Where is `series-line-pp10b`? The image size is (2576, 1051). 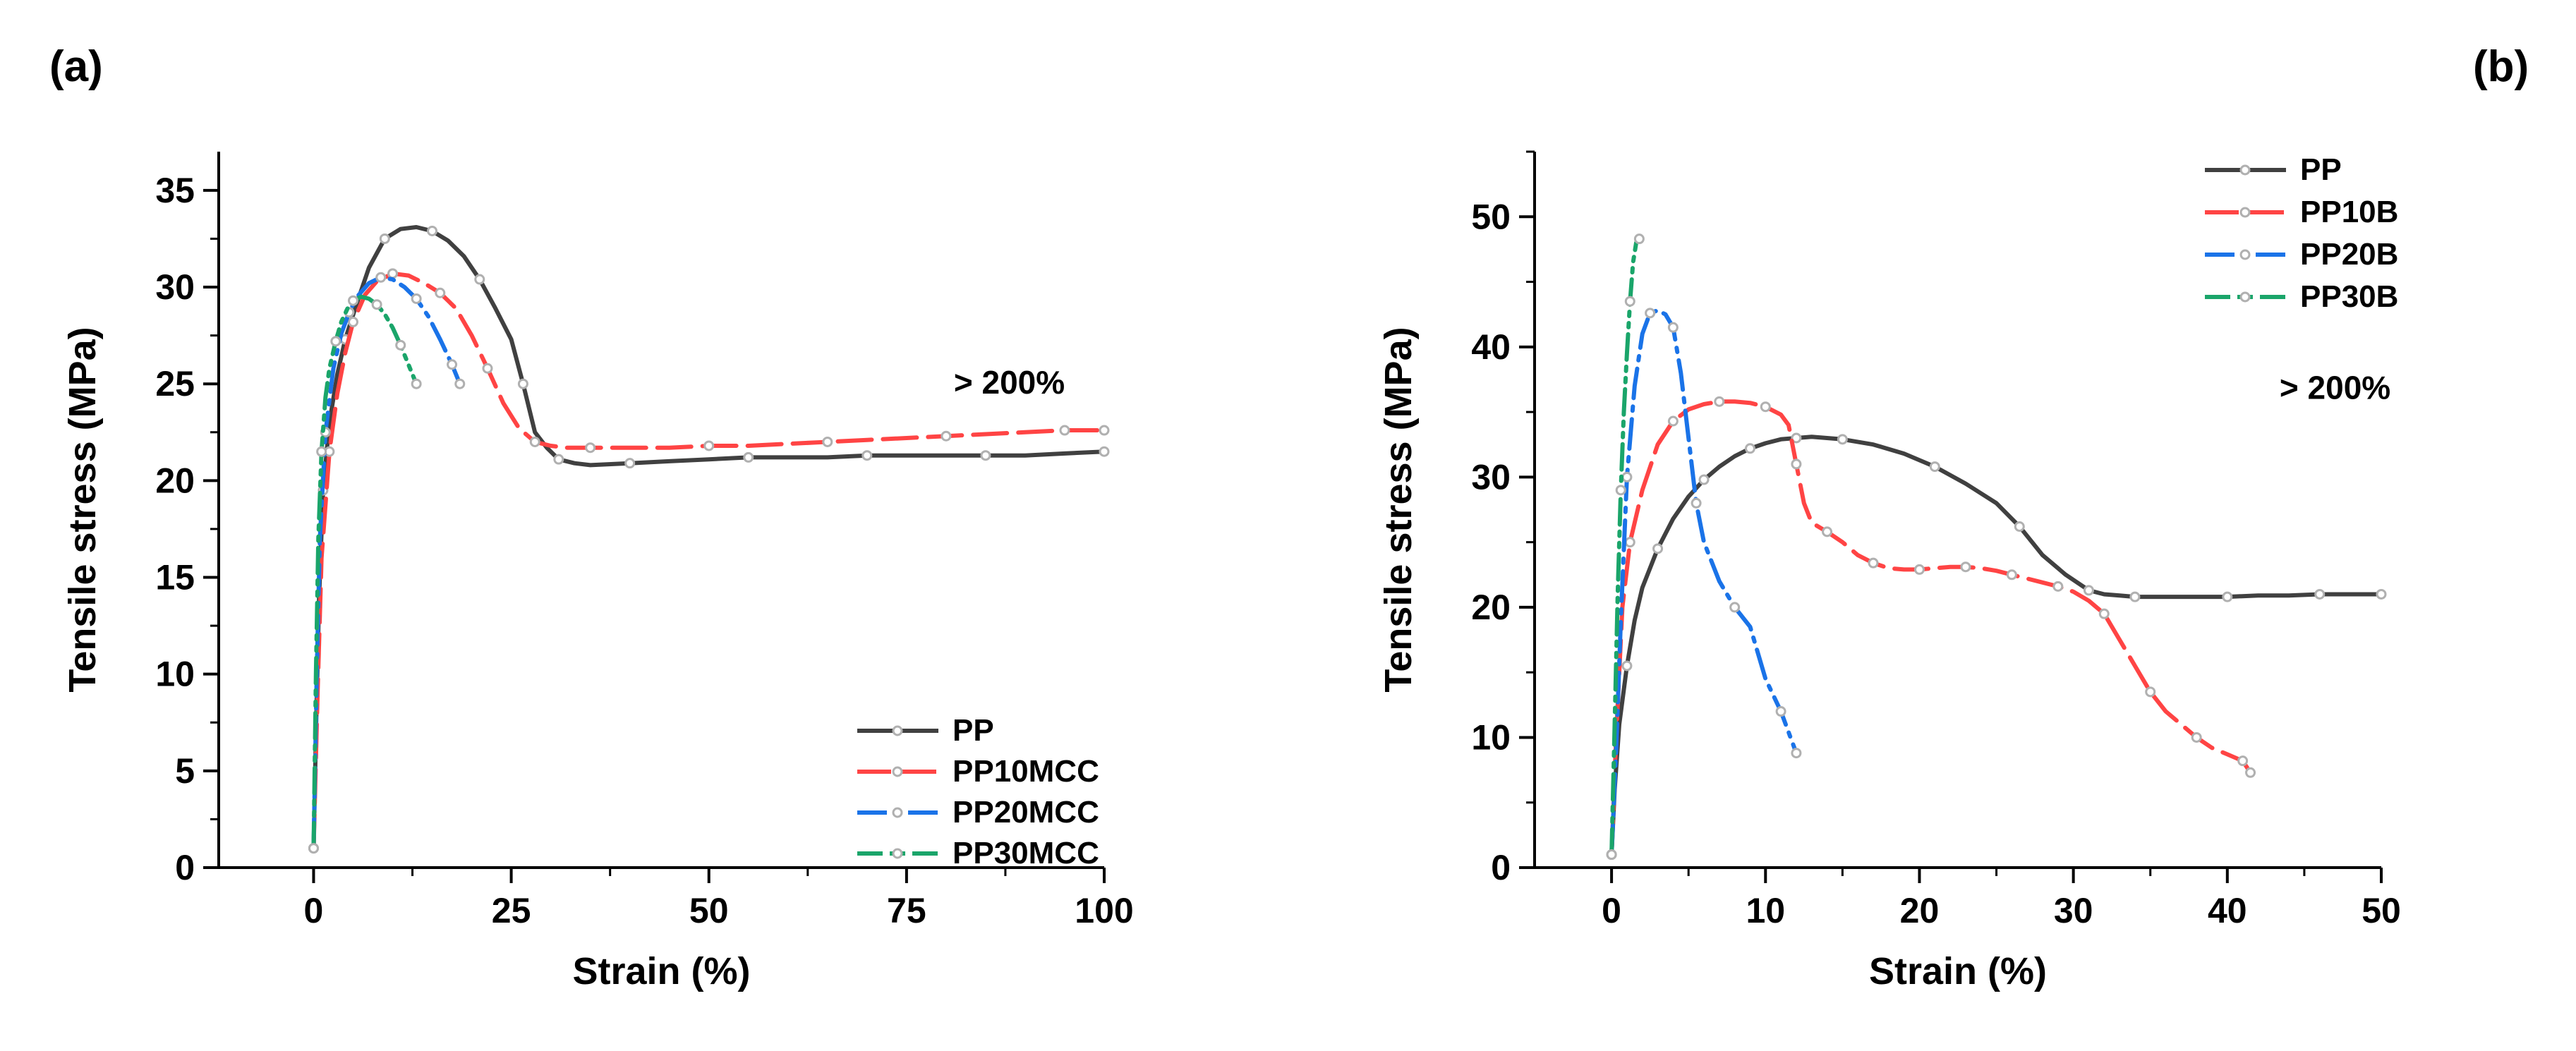 series-line-pp10b is located at coordinates (1931, 628).